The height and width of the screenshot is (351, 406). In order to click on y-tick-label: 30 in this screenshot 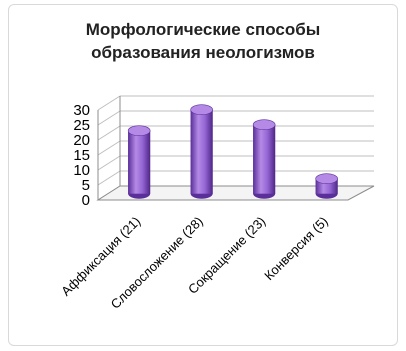, I will do `click(81, 110)`.